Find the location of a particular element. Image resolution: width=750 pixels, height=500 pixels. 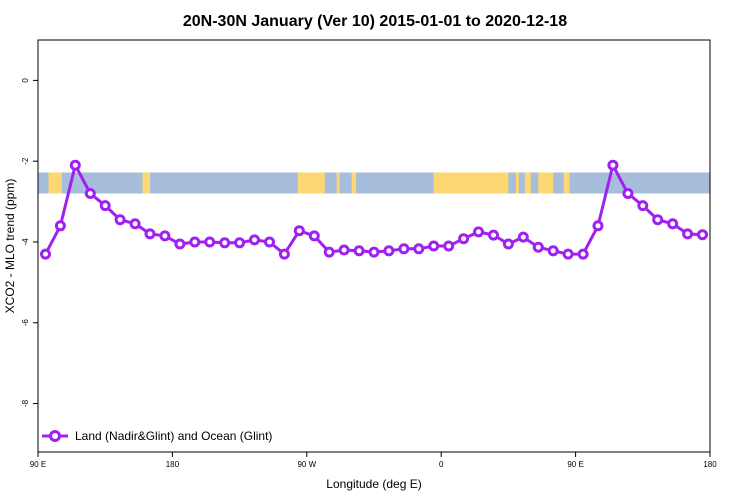

legend: Land (Nadir&Glint) and Ocean (Glint) is located at coordinates (157, 436).